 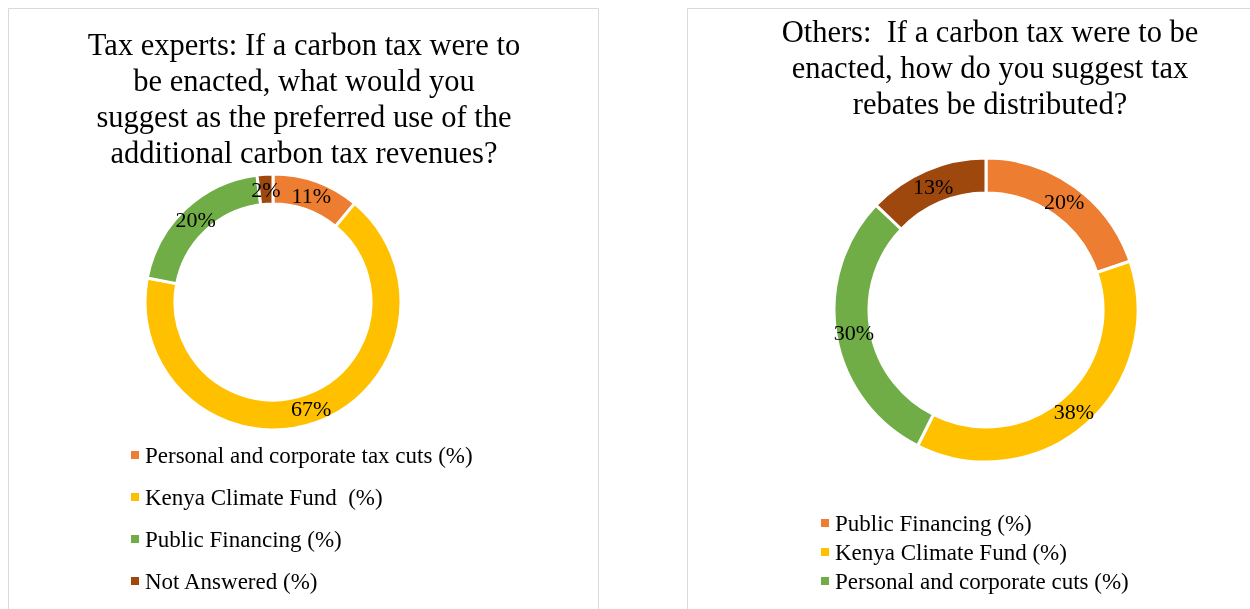 What do you see at coordinates (933, 187) in the screenshot?
I see `data-label: 13%` at bounding box center [933, 187].